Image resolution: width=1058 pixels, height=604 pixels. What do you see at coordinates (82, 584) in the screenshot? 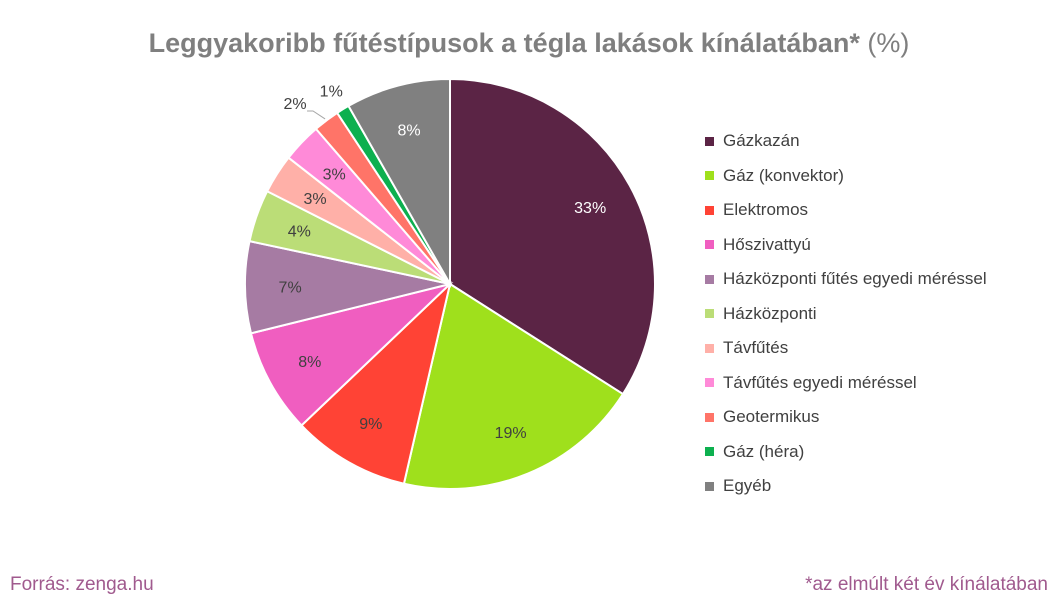
I see `source-note: Forrás: zenga.hu` at bounding box center [82, 584].